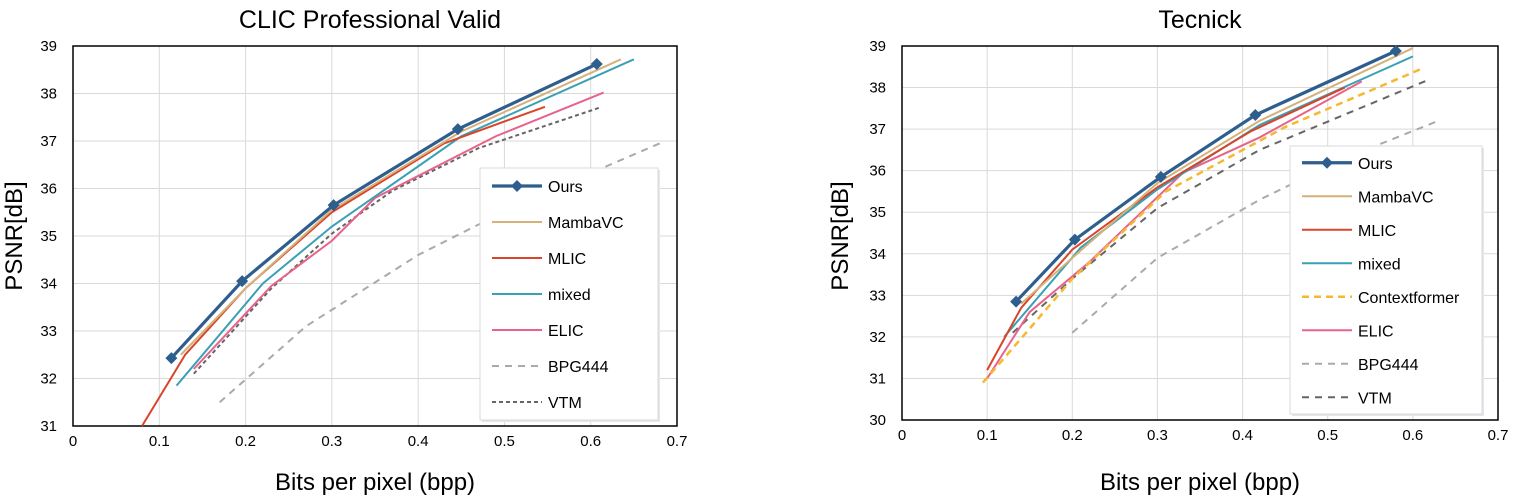 The height and width of the screenshot is (501, 1513). Describe the element at coordinates (1217, 176) in the screenshot. I see `series-line-mambavc` at that location.